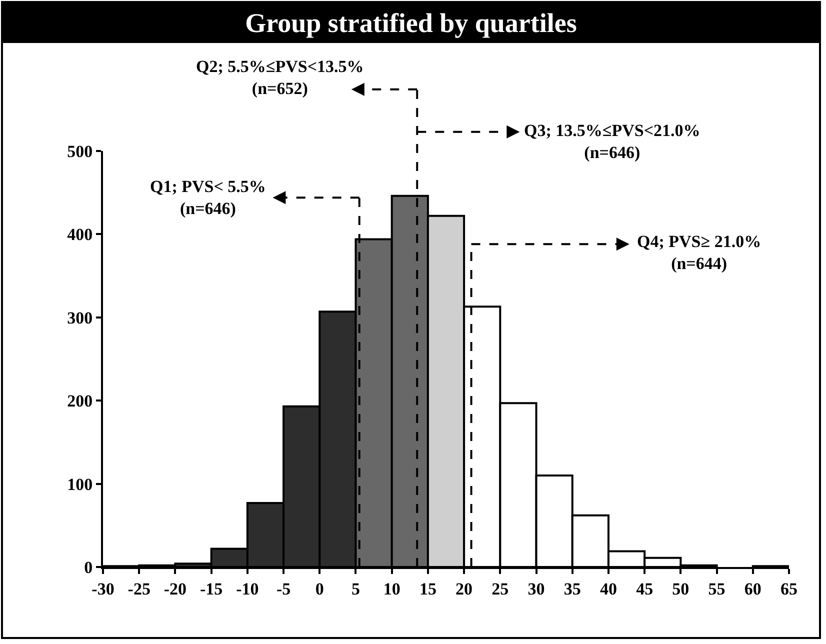  Describe the element at coordinates (536, 588) in the screenshot. I see `x-tick-label: 30` at that location.